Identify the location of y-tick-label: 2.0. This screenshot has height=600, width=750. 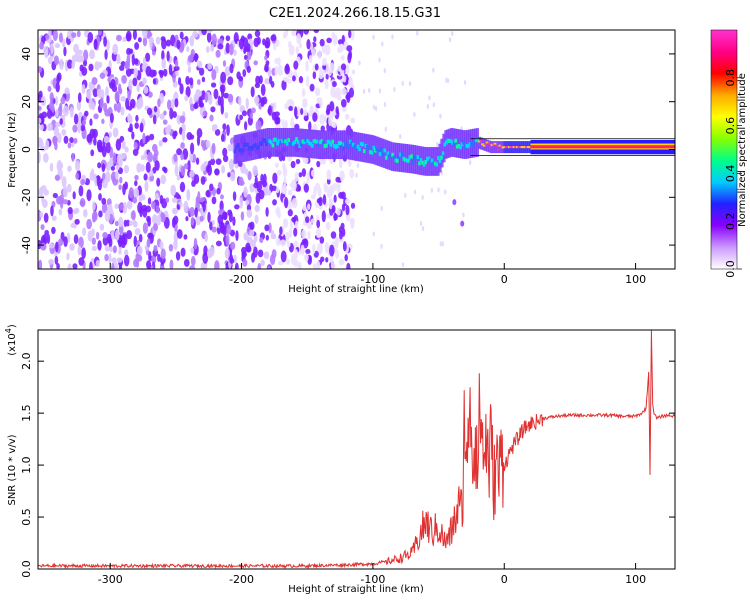
(26, 361).